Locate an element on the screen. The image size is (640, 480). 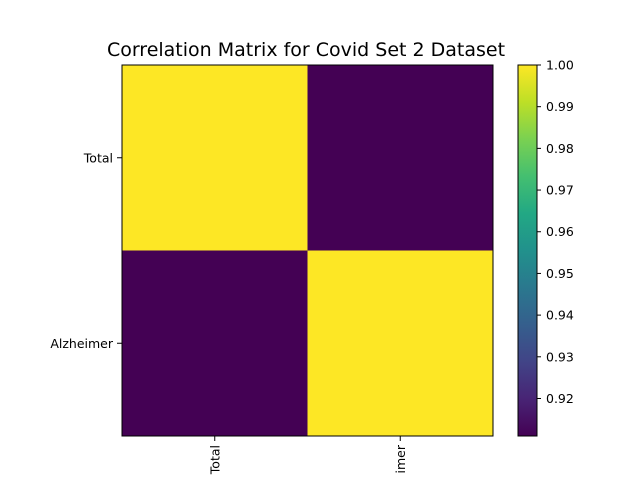
colorbar-tick-label: 0.93 is located at coordinates (560, 356).